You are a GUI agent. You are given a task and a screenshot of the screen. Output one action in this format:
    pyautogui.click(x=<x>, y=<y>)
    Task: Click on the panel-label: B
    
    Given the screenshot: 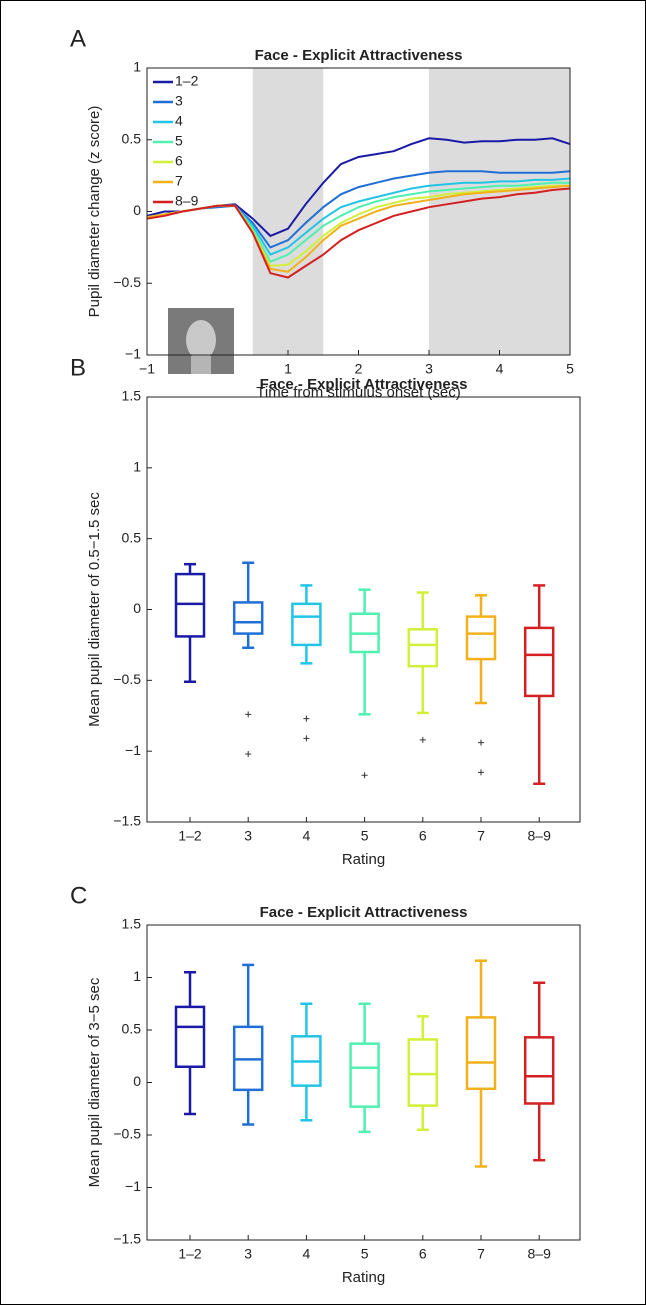 What is the action you would take?
    pyautogui.click(x=78, y=367)
    